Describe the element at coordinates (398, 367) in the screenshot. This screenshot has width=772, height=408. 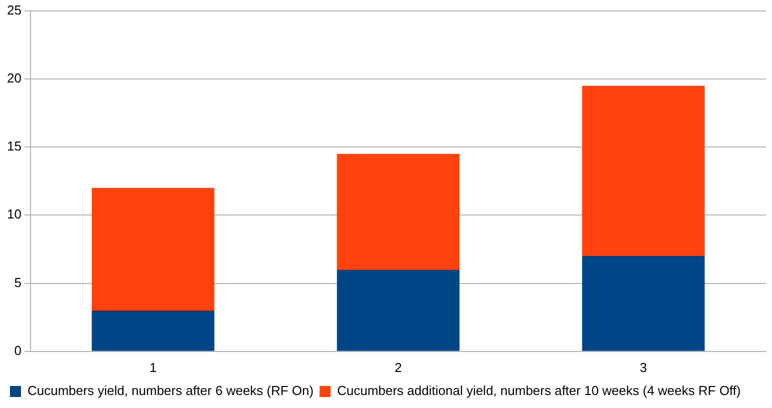
I see `x-tick-label: 2` at that location.